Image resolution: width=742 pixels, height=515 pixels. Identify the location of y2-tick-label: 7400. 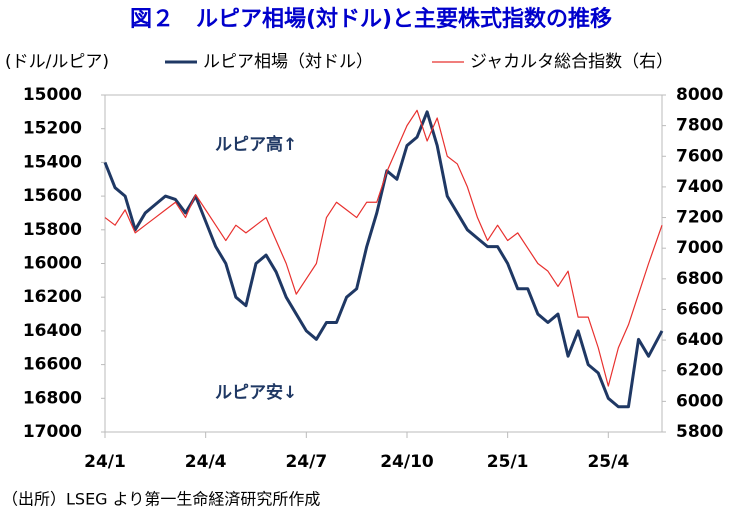
(699, 187).